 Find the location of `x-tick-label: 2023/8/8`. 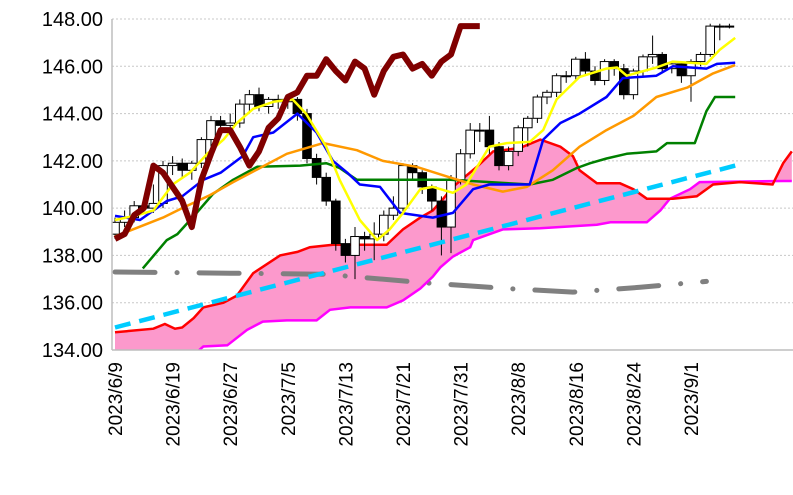

x-tick-label: 2023/8/8 is located at coordinates (519, 399).